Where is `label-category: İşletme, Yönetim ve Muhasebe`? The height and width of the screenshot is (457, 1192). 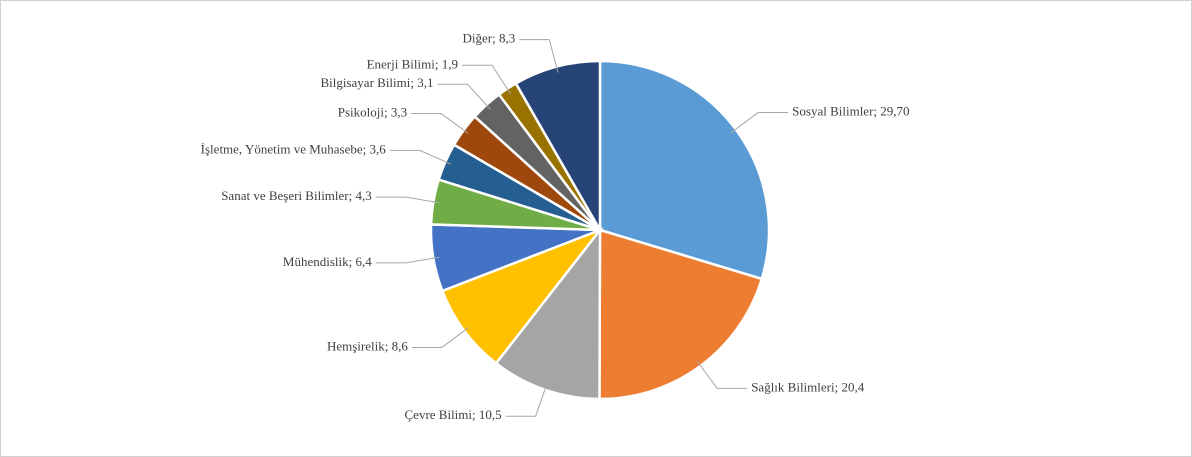
label-category: İşletme, Yönetim ve Muhasebe is located at coordinates (282, 148).